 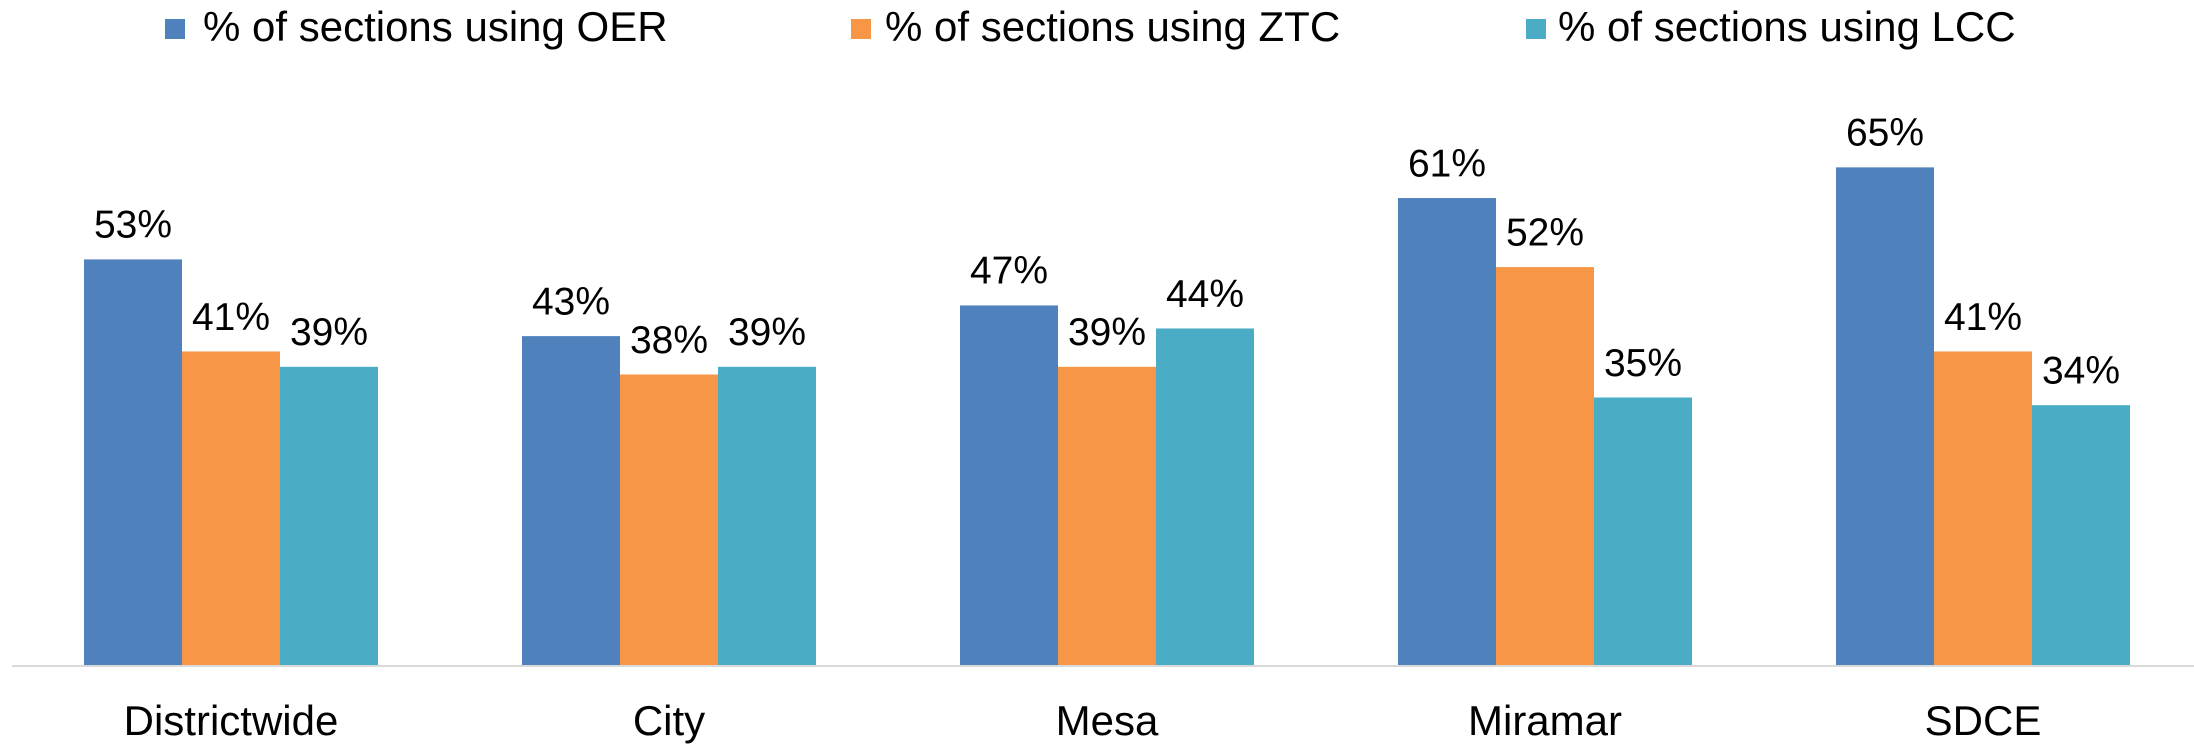 I want to click on x-tick-label: Districtwide, so click(x=231, y=720).